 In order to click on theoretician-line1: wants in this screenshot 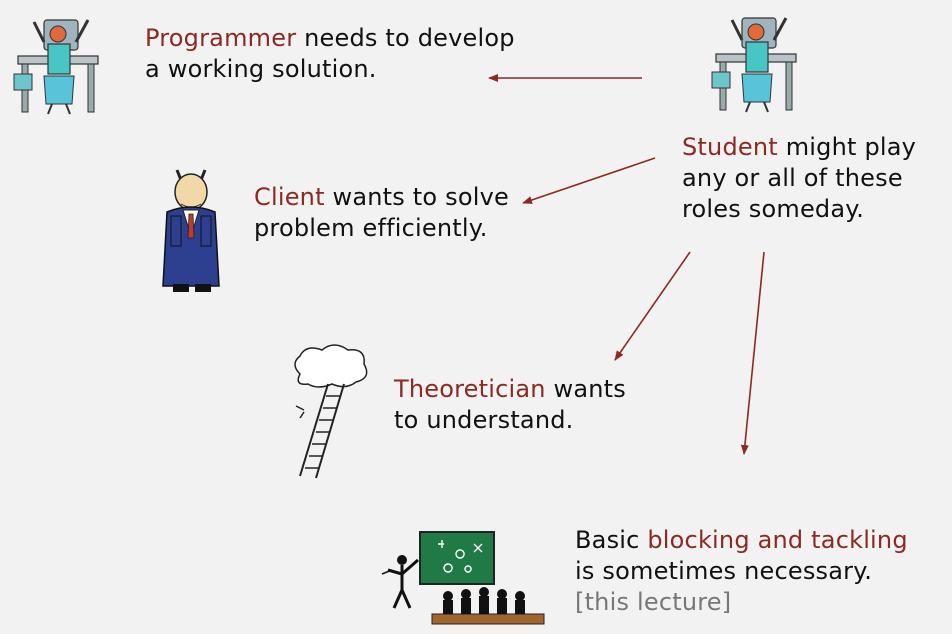, I will do `click(585, 389)`.